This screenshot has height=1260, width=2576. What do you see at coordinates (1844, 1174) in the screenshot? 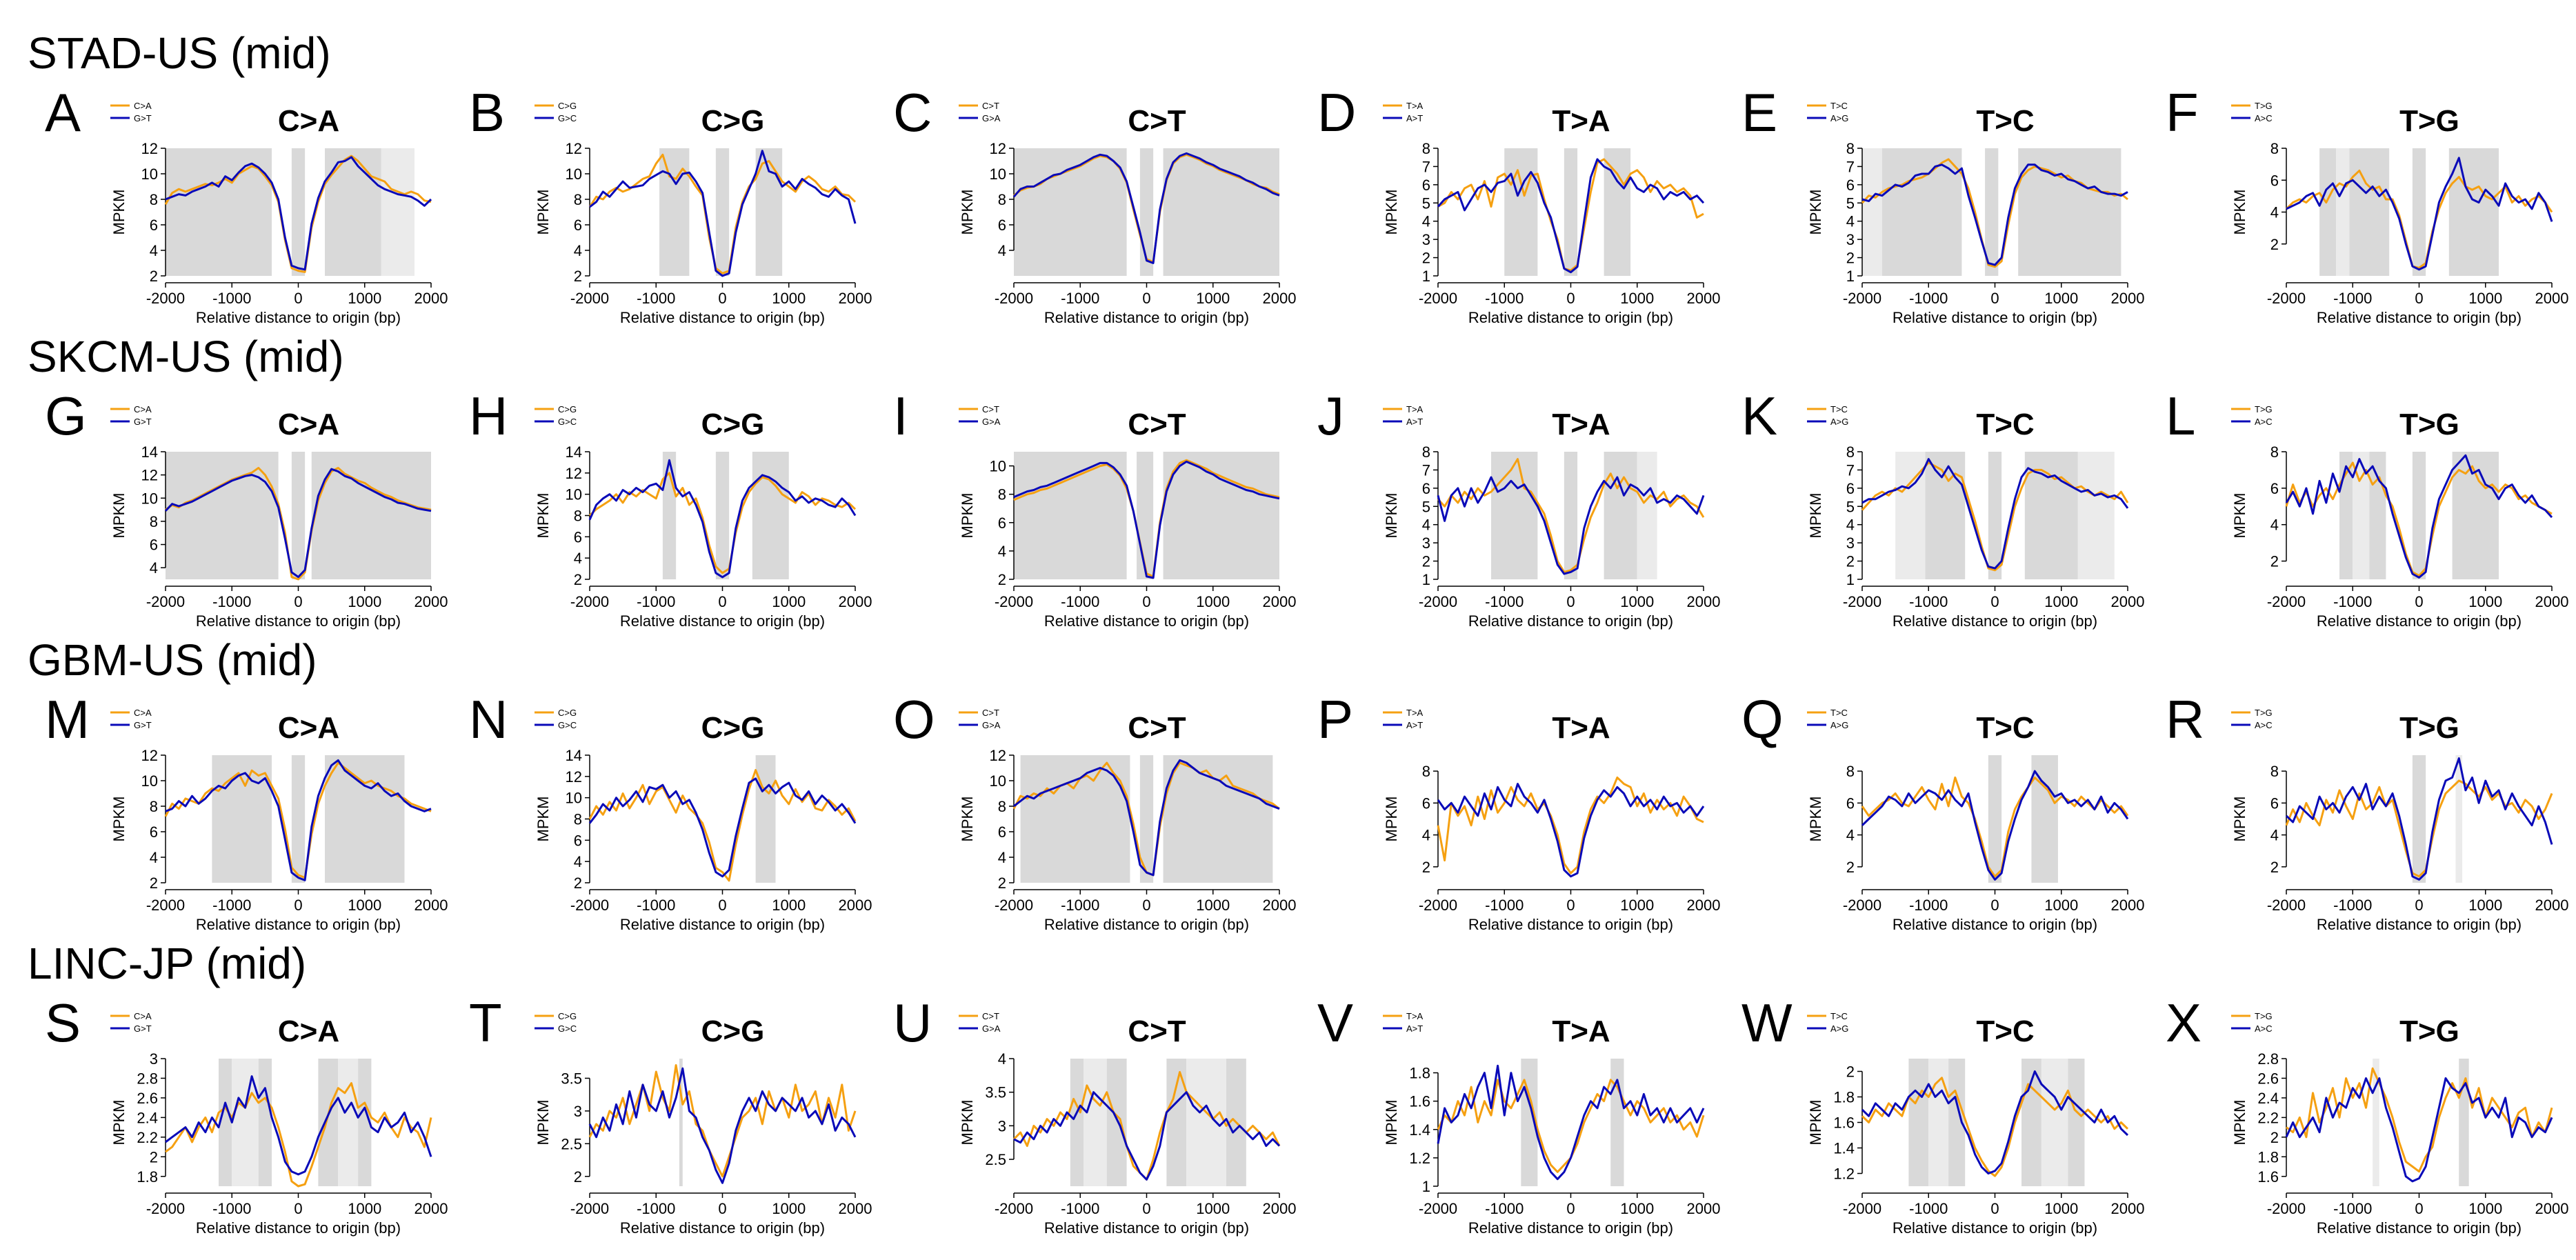
I see `y-tick-label: 1.2` at bounding box center [1844, 1174].